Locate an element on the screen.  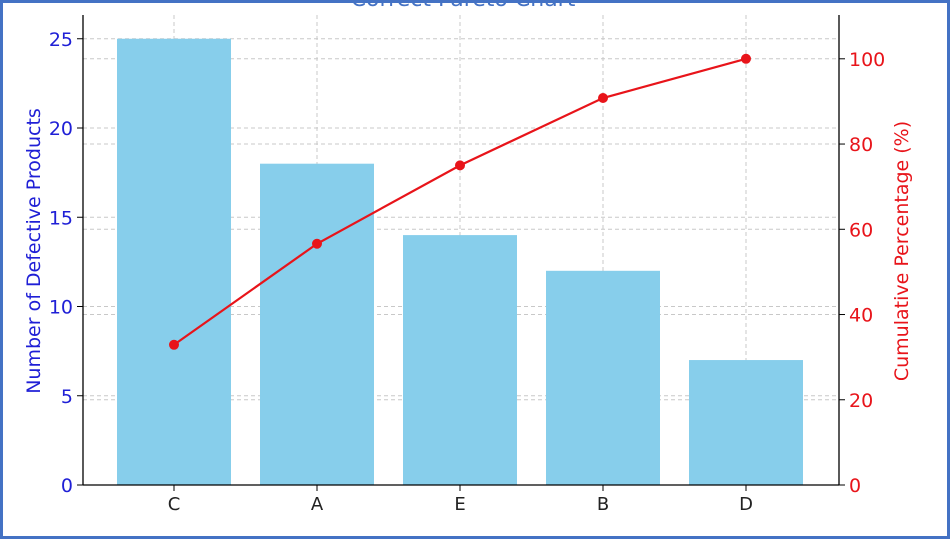
y-tick-label: 25 is located at coordinates (61, 40).